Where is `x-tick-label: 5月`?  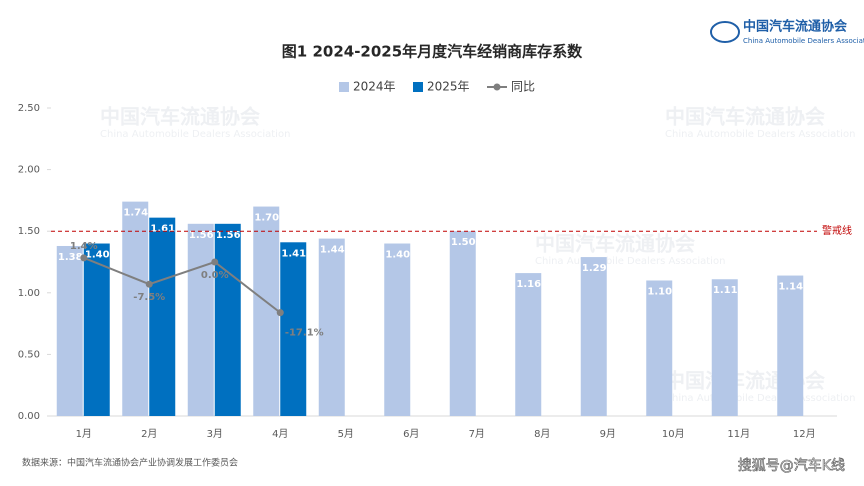
x-tick-label: 5月 is located at coordinates (346, 434).